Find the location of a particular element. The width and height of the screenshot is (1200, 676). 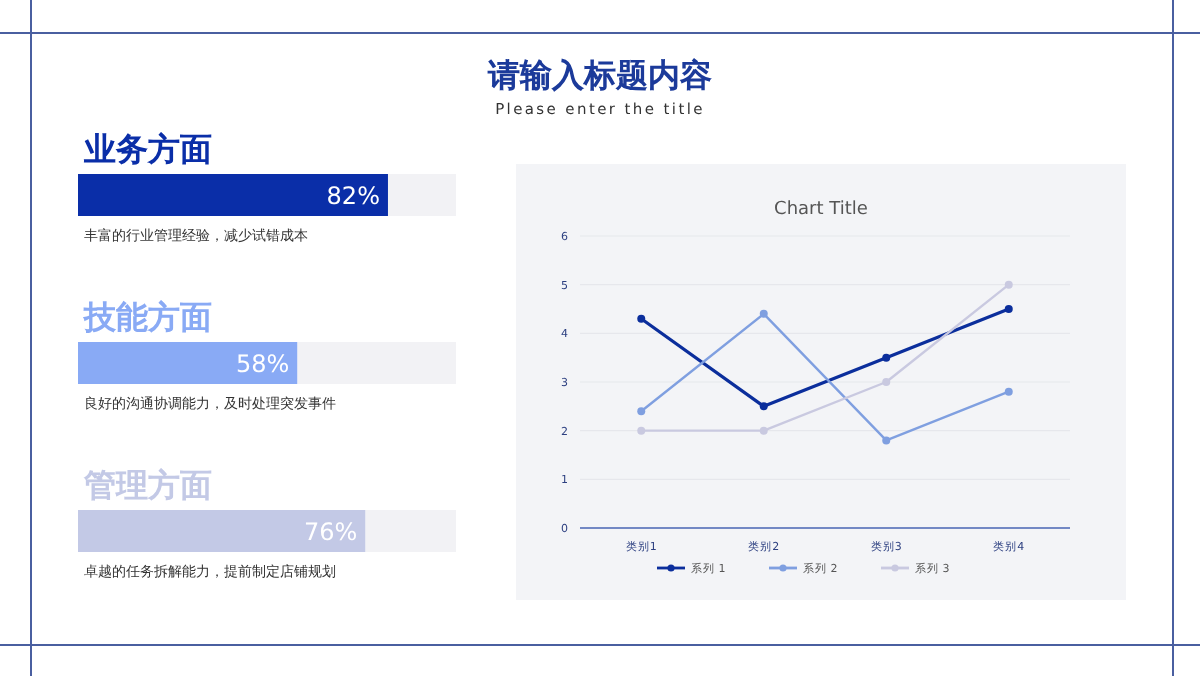

data-label: 58% is located at coordinates (262, 364).